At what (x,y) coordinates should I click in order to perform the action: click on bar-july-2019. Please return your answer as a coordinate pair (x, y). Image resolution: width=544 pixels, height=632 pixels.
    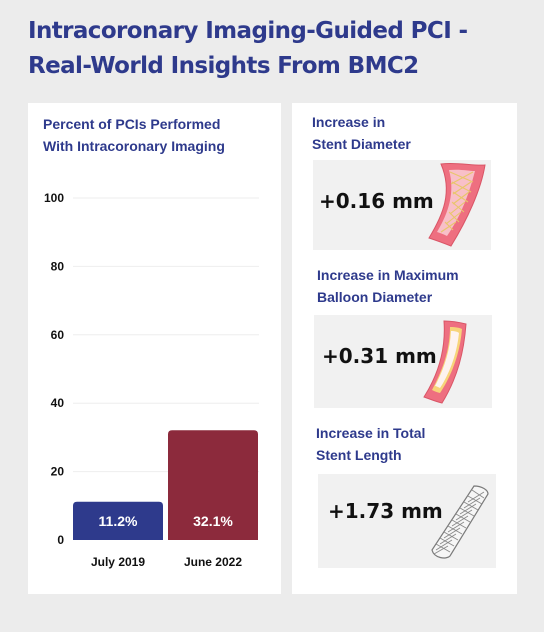
    Looking at the image, I should click on (118, 520).